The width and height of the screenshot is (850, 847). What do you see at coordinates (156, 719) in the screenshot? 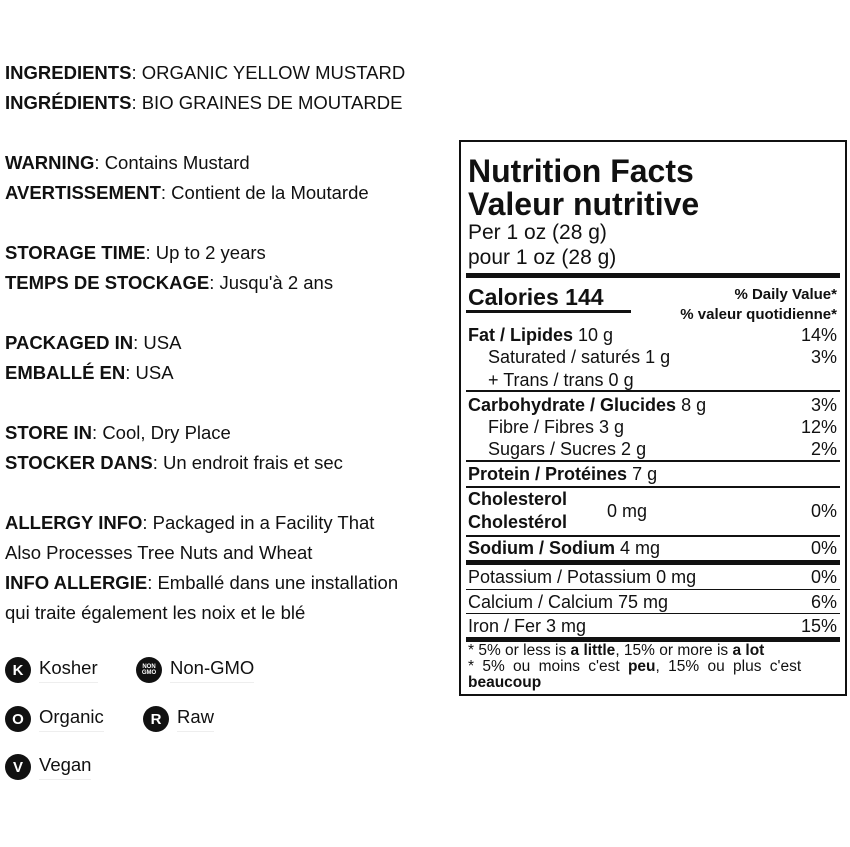
I see `raw-icon: R` at bounding box center [156, 719].